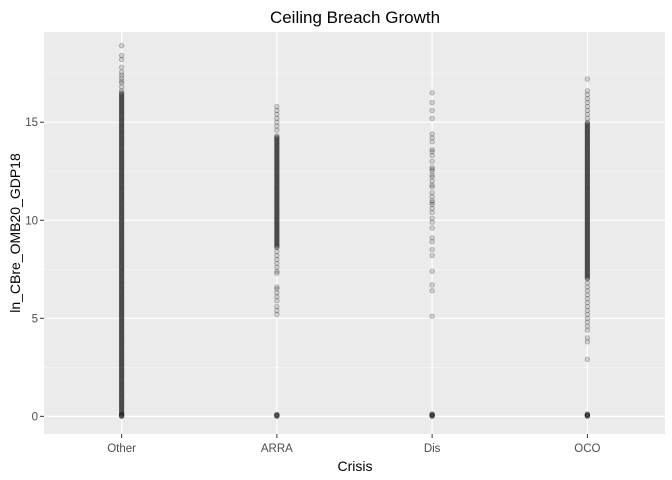 The height and width of the screenshot is (480, 672). I want to click on y-tick-label: 5, so click(35, 319).